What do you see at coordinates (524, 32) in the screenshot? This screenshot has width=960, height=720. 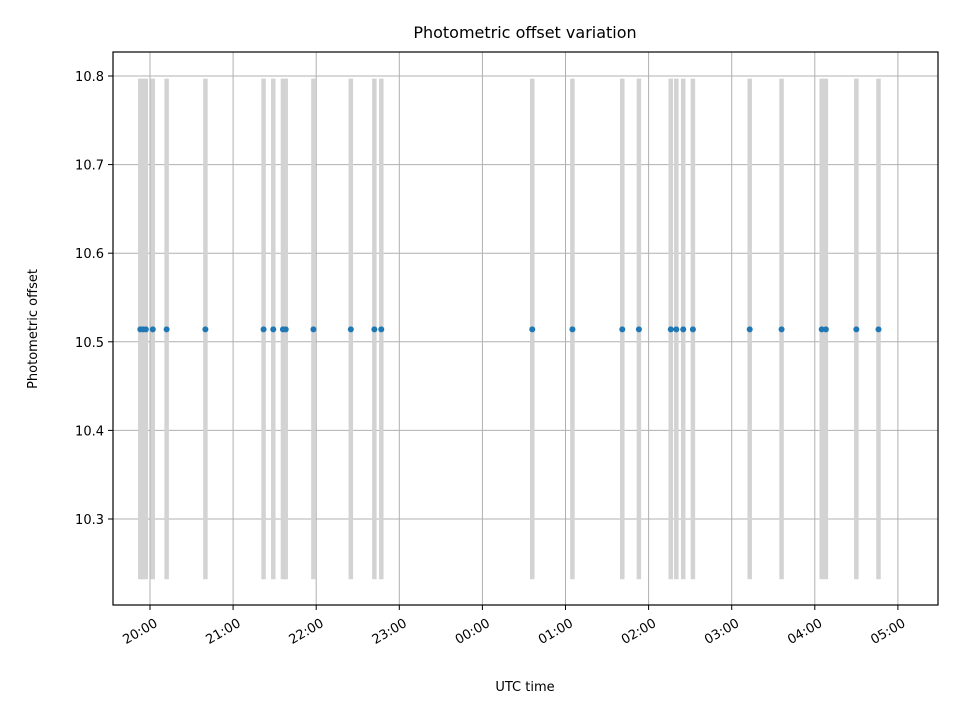 I see `chart-title: Photometric offset variation` at bounding box center [524, 32].